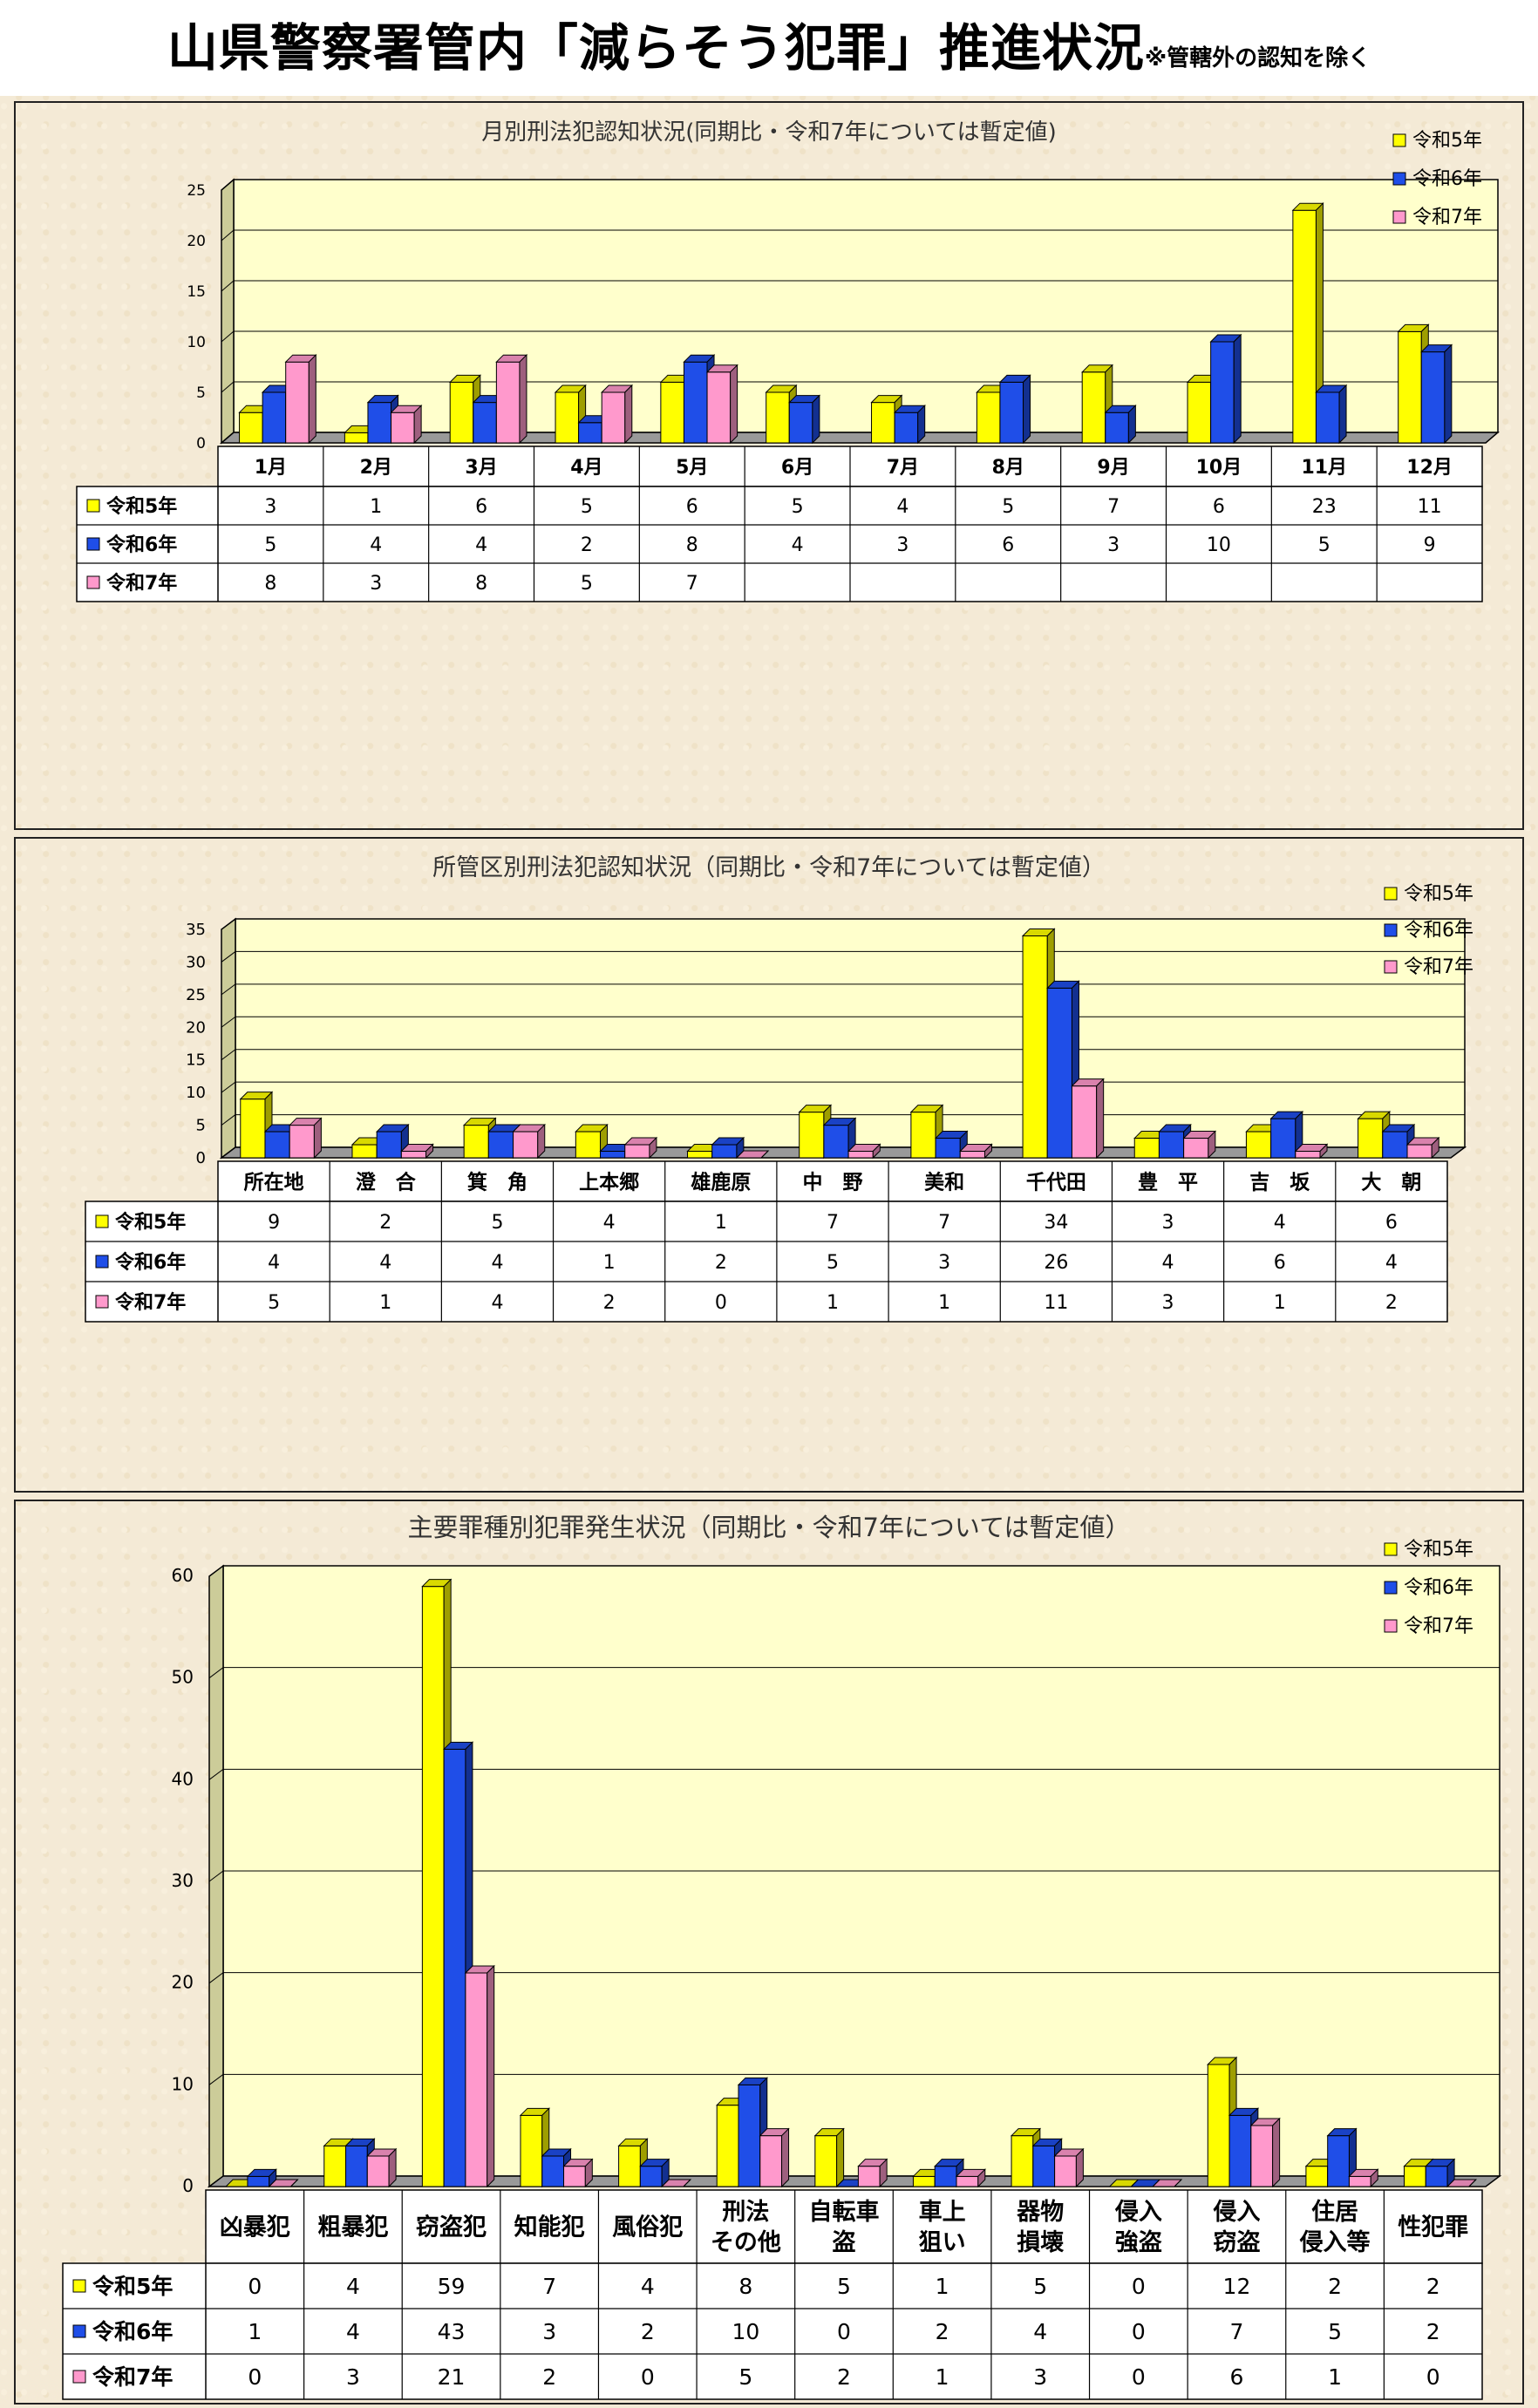 The height and width of the screenshot is (2408, 1538). I want to click on category-label: 粗暴犯, so click(353, 2227).